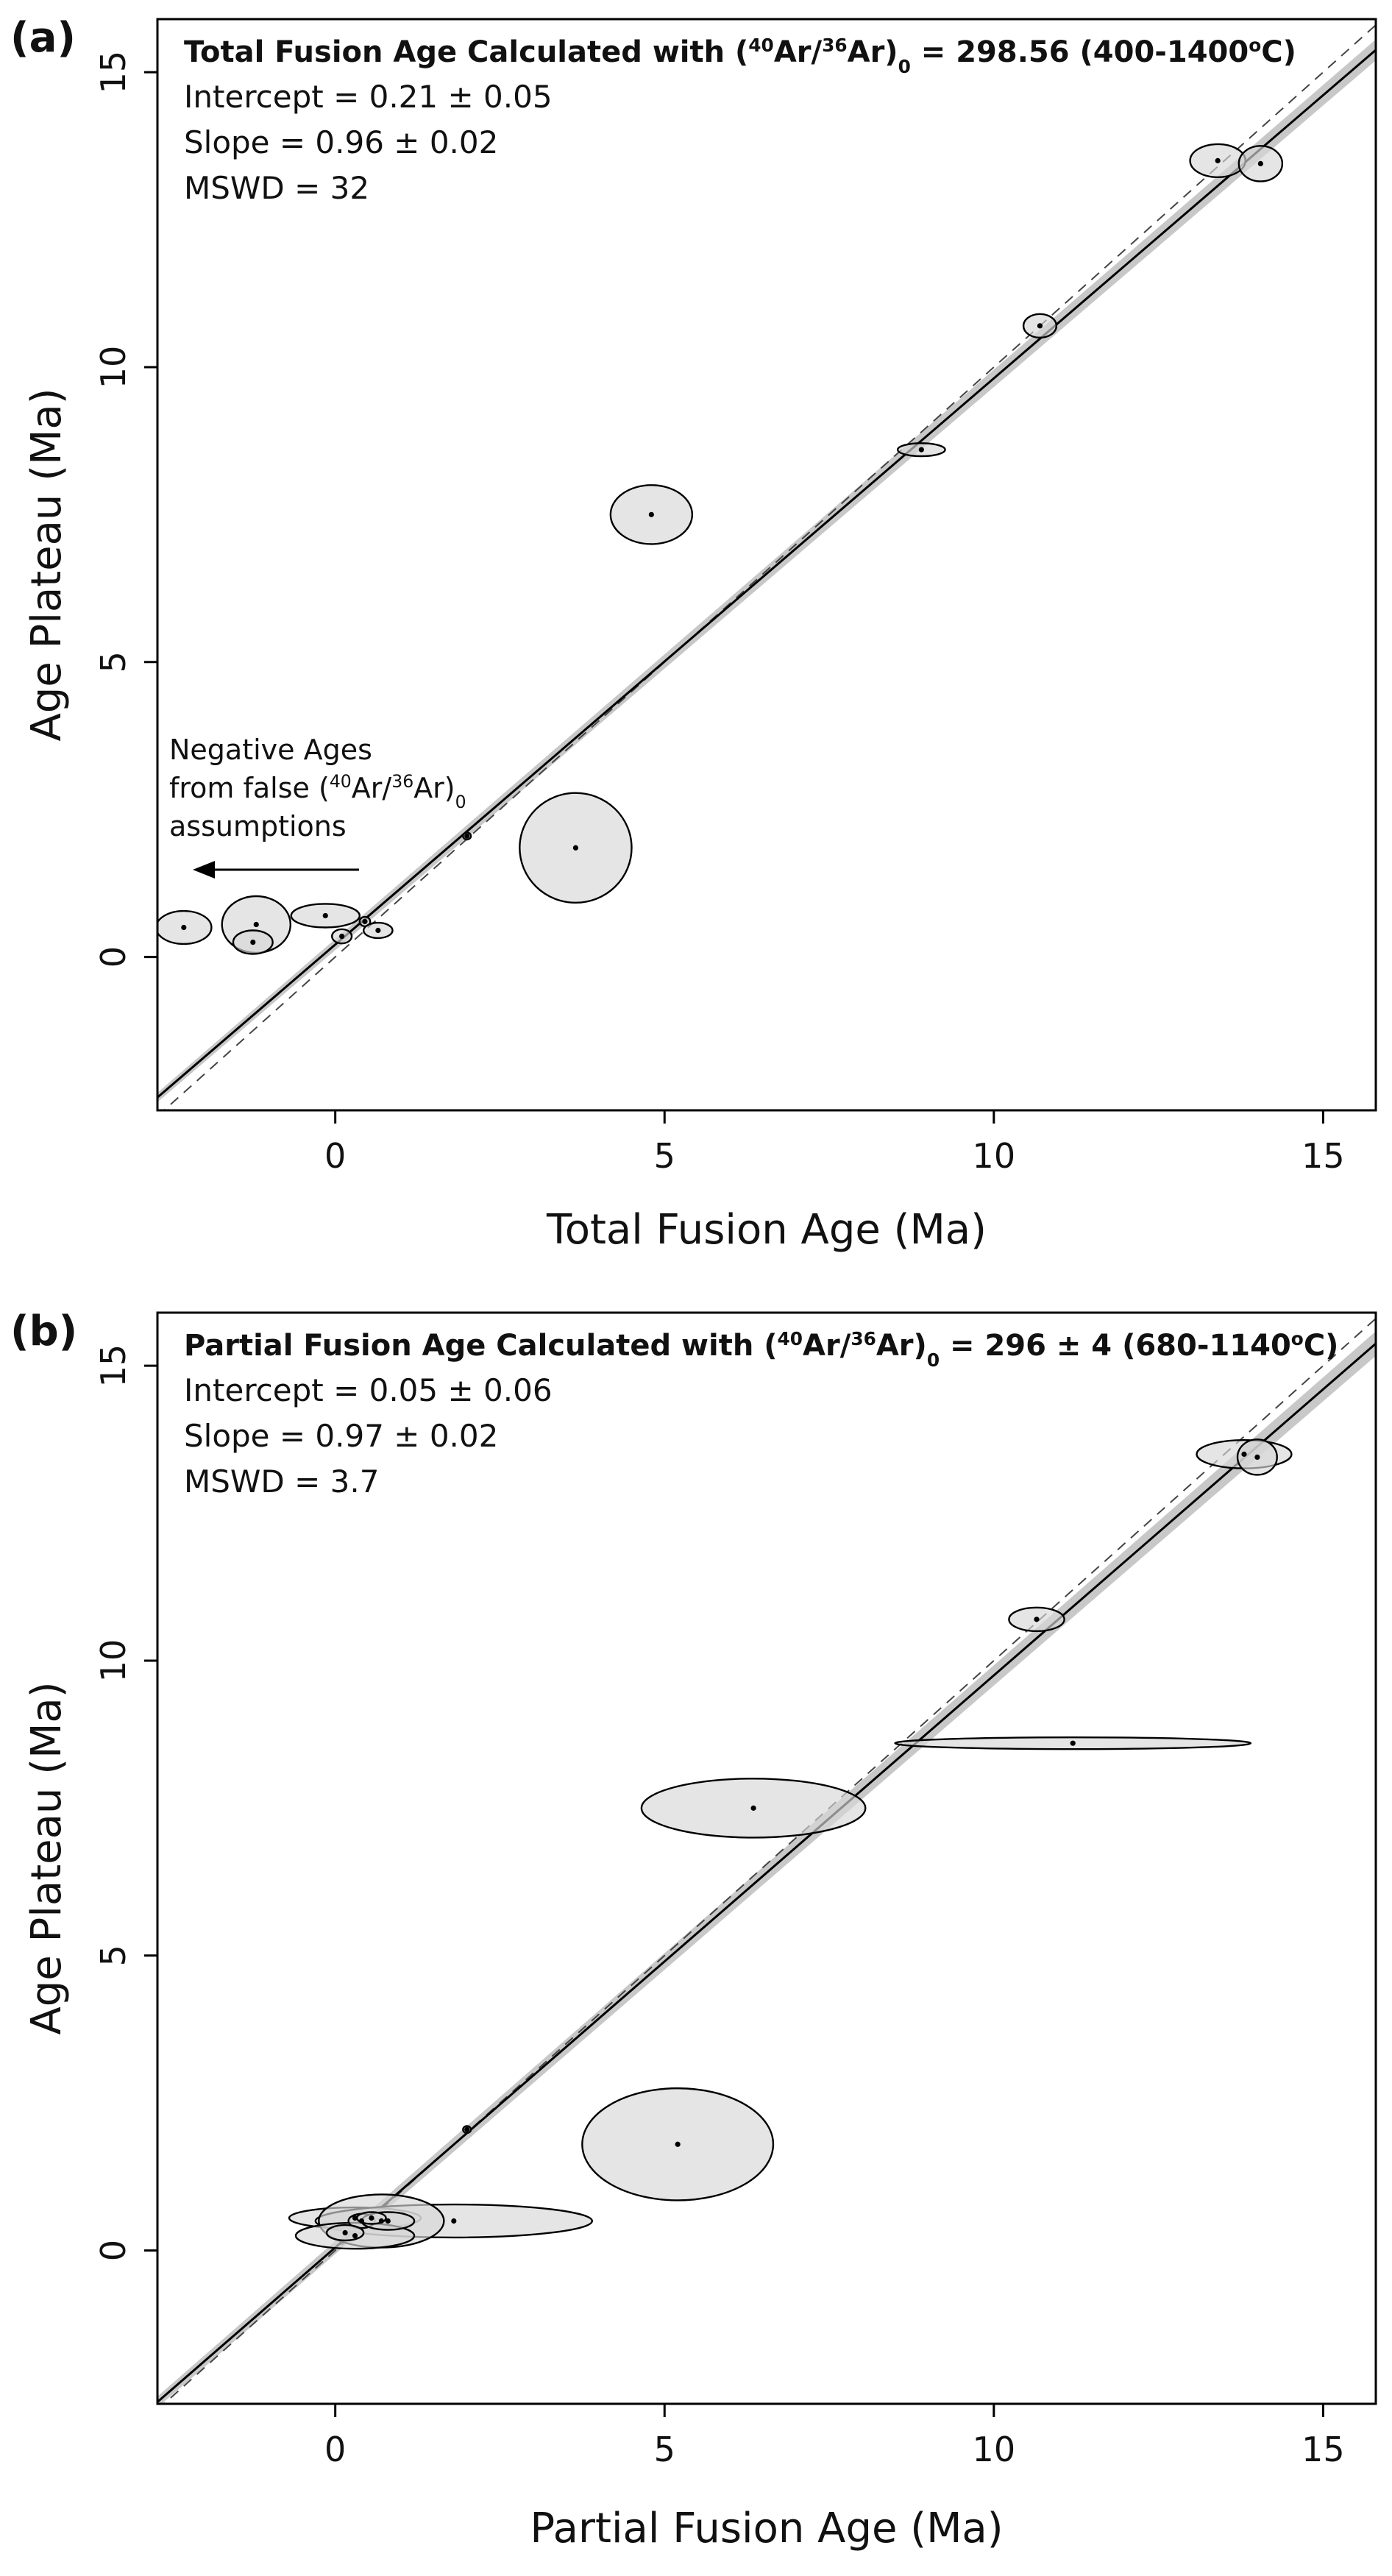 This screenshot has height=2576, width=1392. I want to click on label-part: = 298.56 (400-1400, so click(1080, 52).